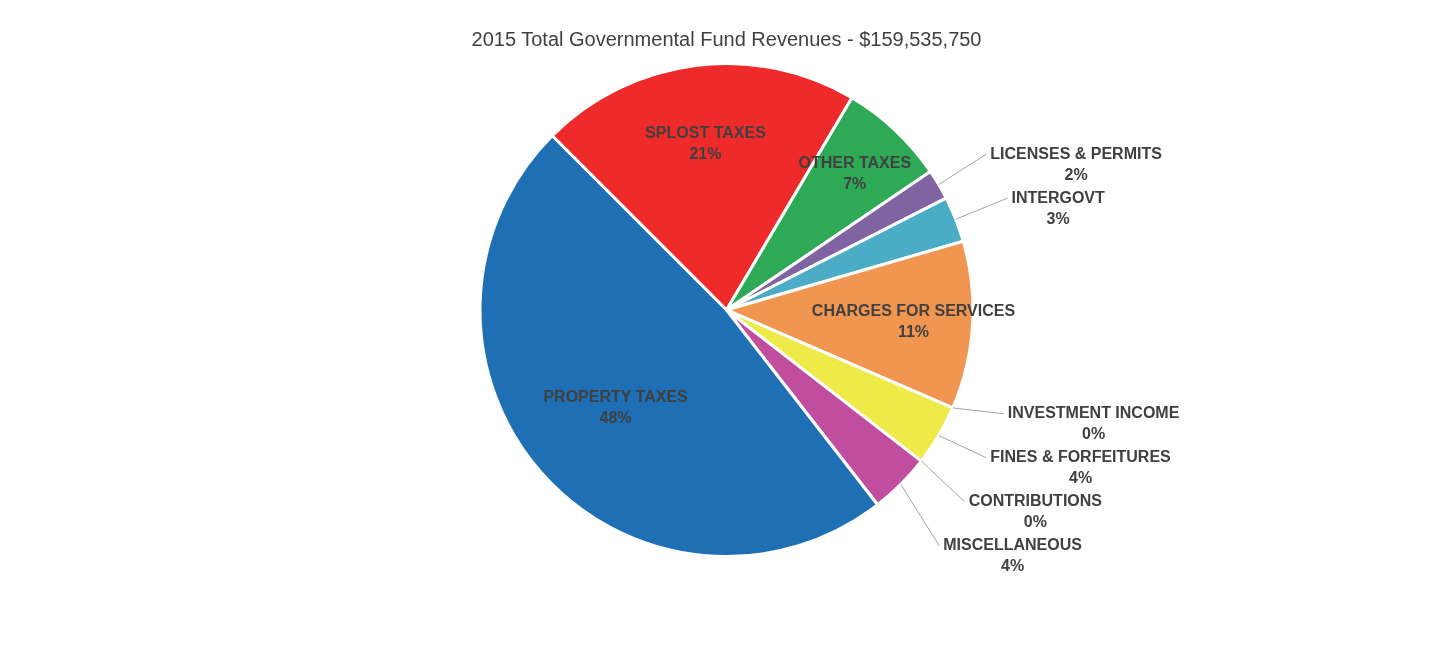 The height and width of the screenshot is (647, 1453). I want to click on slice-label: MISCELLANEOUS, so click(1013, 545).